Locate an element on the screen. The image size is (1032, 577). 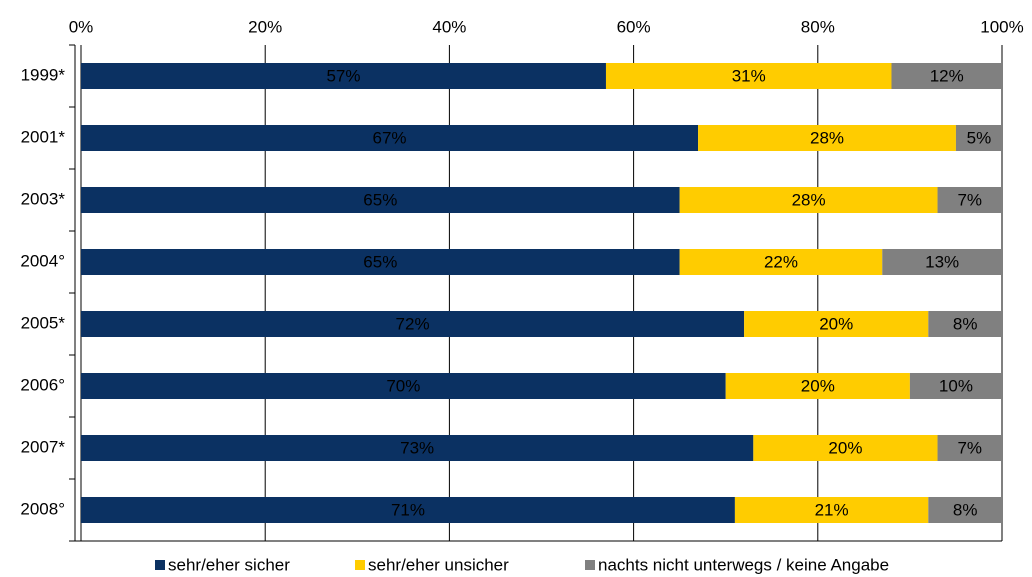
x-tick-label: 20% is located at coordinates (265, 26).